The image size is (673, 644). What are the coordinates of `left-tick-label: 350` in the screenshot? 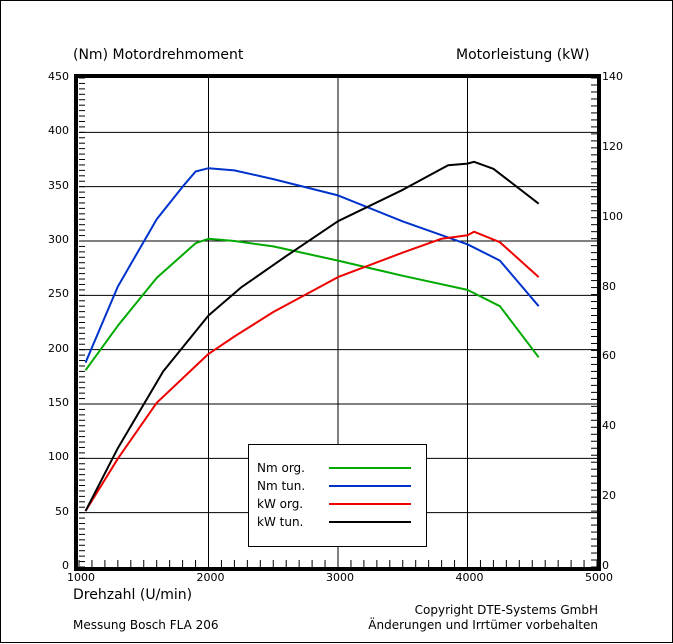 It's located at (58, 185).